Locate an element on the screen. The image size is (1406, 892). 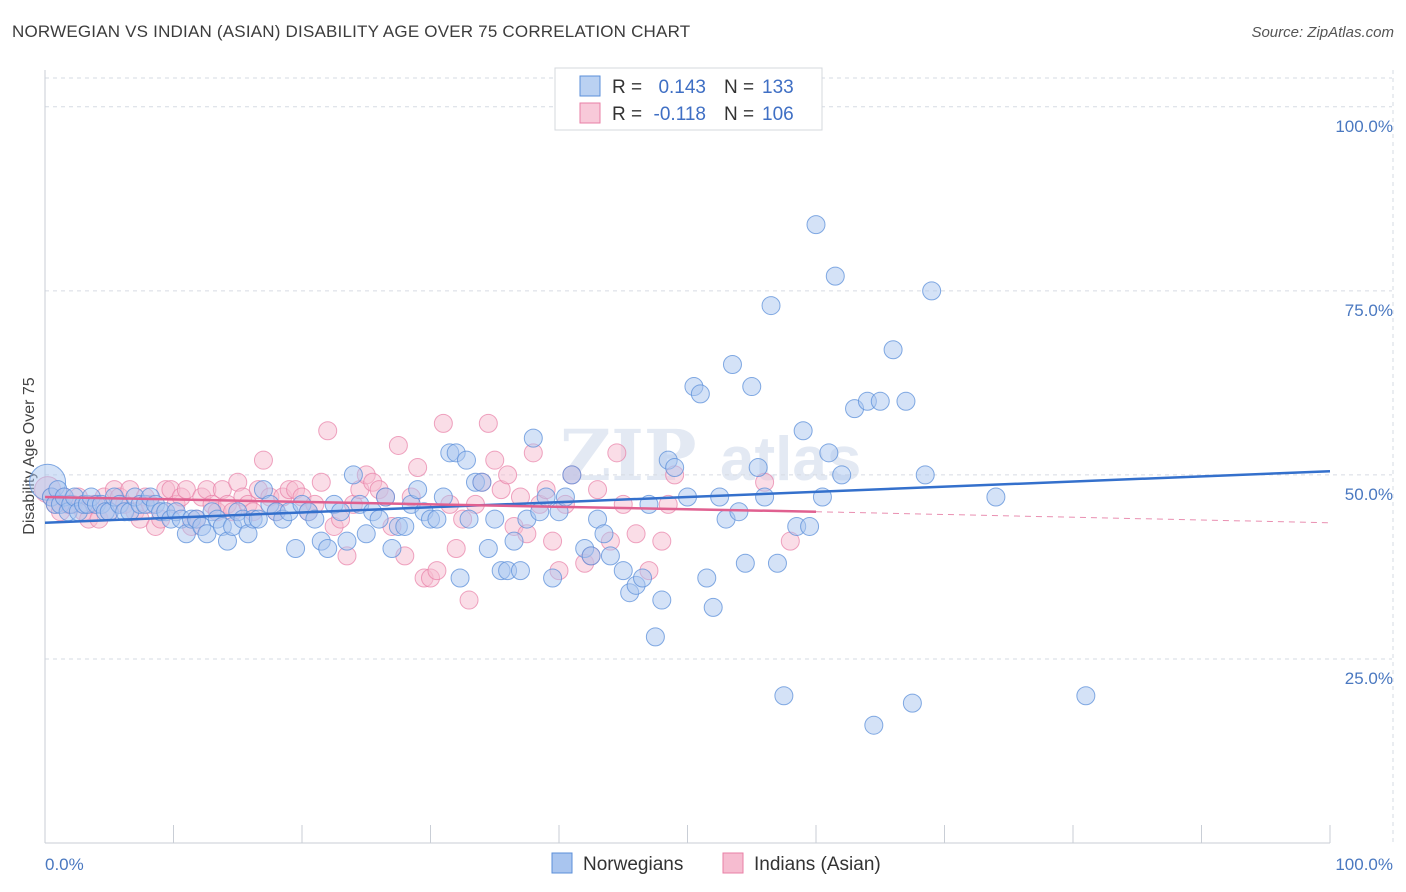
series-legend: Norwegians Indians (Asian) is located at coordinates (716, 863).